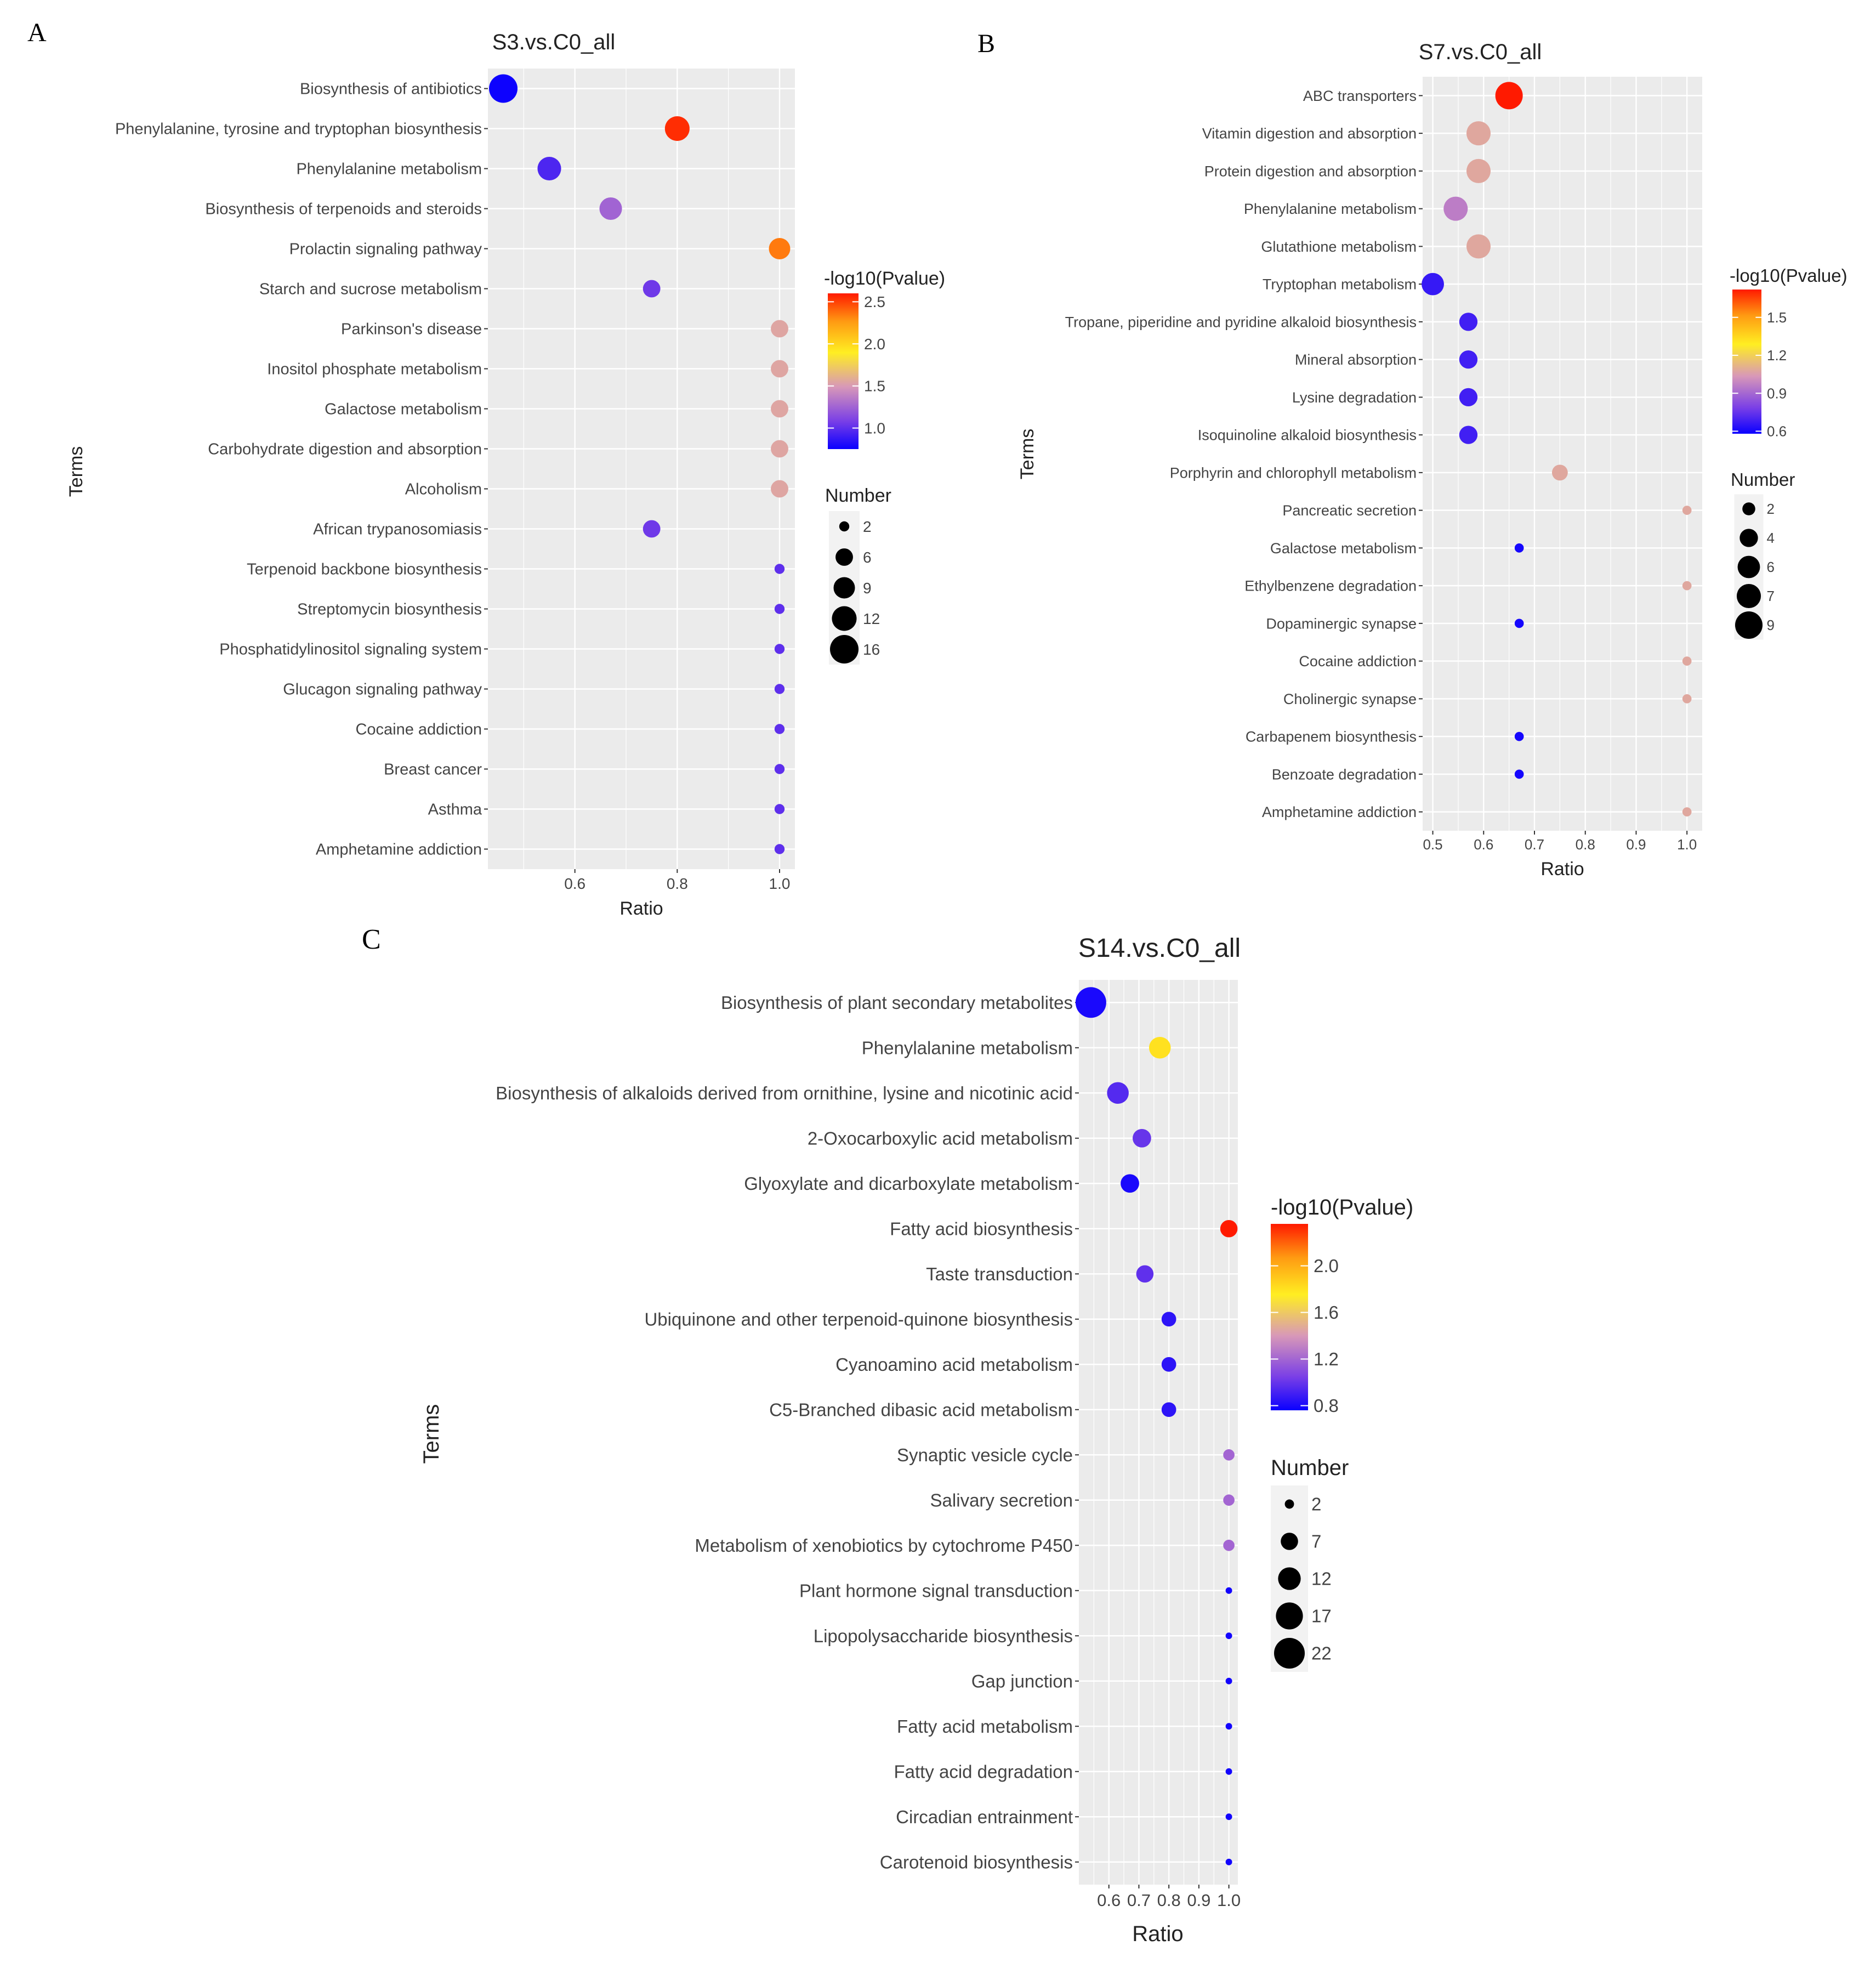 This screenshot has width=1876, height=1974. Describe the element at coordinates (382, 690) in the screenshot. I see `term-label: Glucagon signaling pathway` at that location.